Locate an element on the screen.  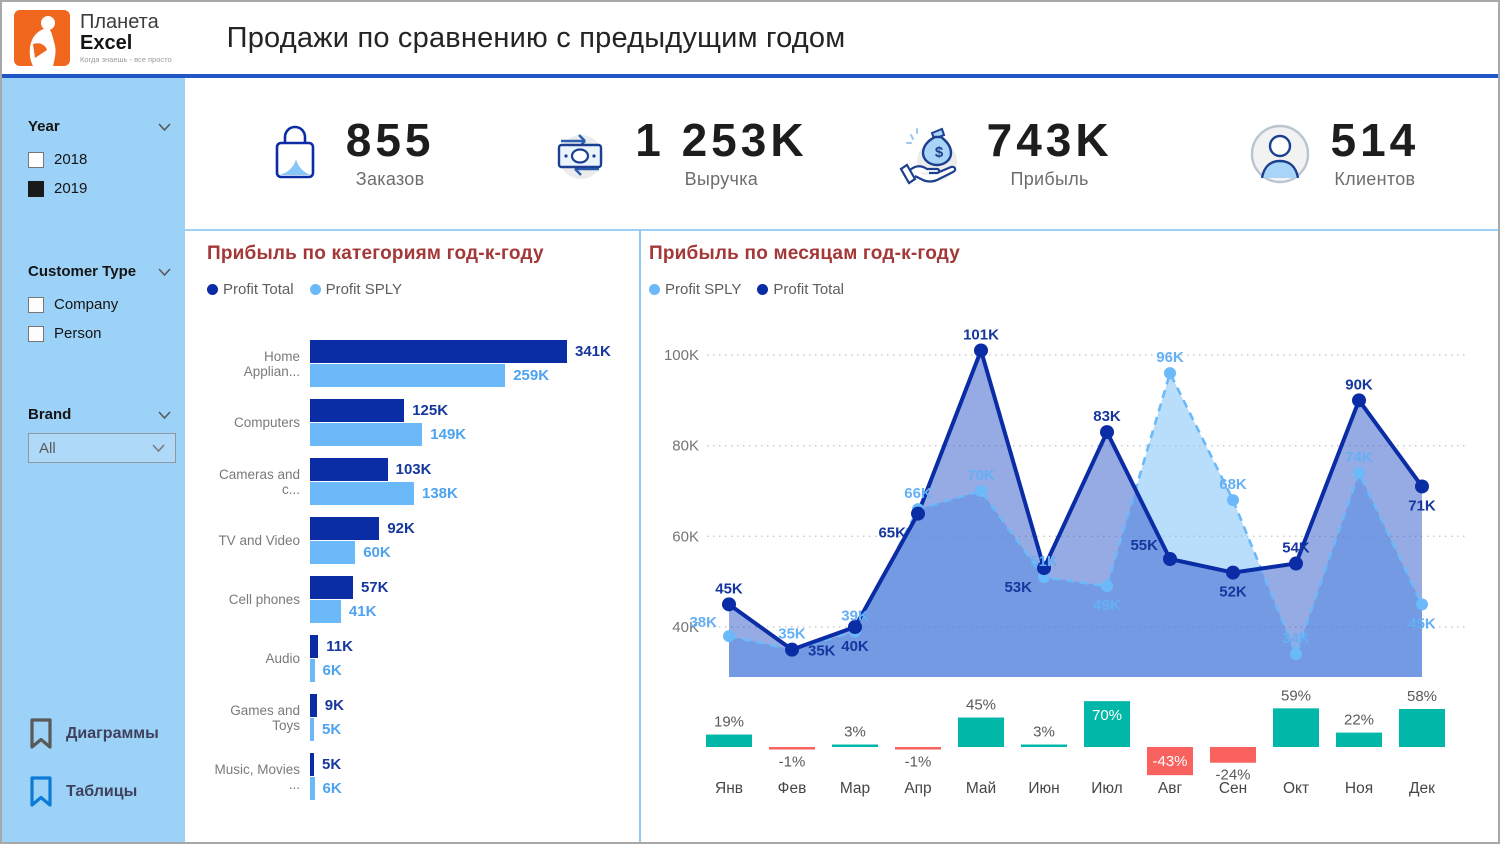
logo: Планета Excel Когда знаешь - все просто is located at coordinates (93, 38).